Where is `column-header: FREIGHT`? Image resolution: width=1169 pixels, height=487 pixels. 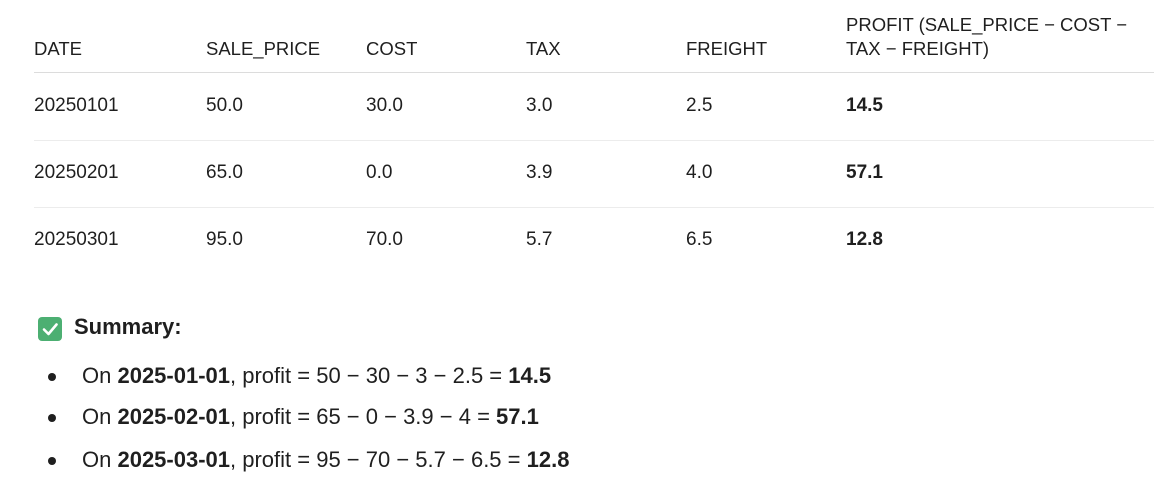
column-header: FREIGHT is located at coordinates (727, 48).